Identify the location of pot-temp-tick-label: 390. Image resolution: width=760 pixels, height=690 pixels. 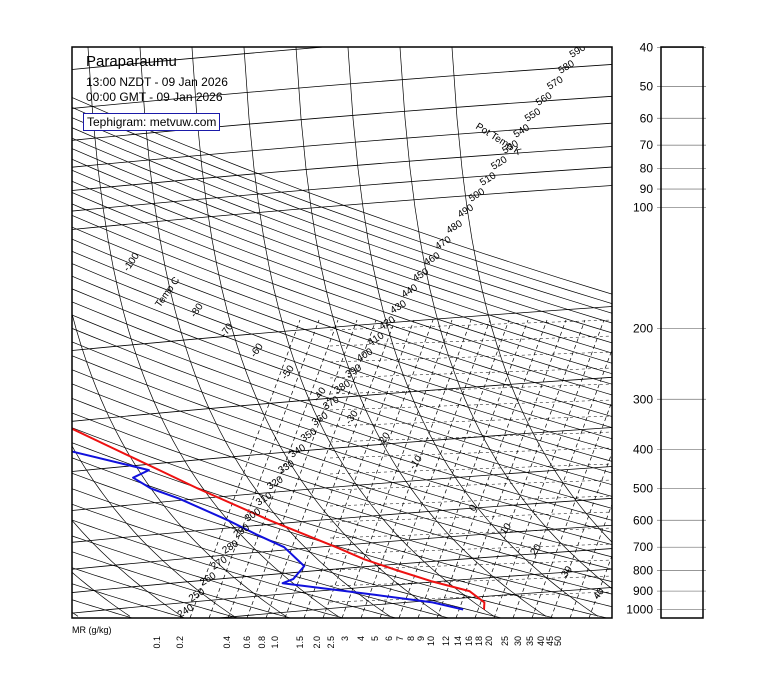
(354, 371).